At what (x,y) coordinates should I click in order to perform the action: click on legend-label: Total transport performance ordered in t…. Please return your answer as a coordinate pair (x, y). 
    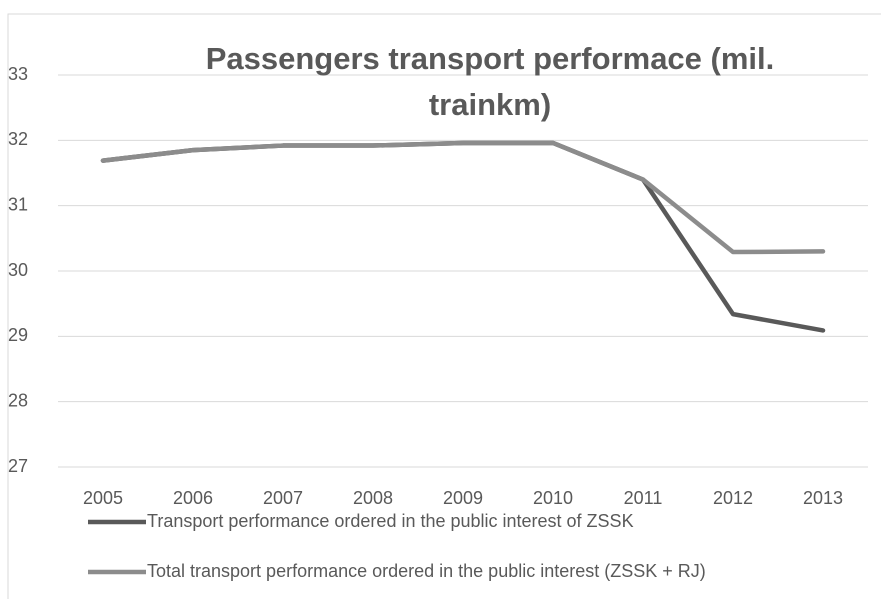
    Looking at the image, I should click on (426, 571).